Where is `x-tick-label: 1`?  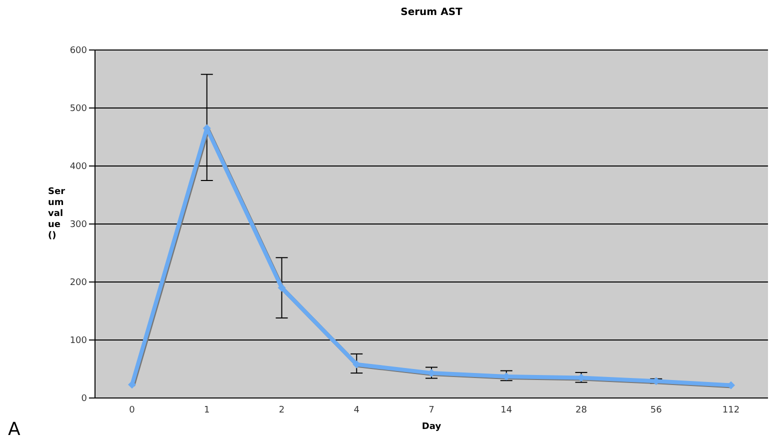 x-tick-label: 1 is located at coordinates (207, 410).